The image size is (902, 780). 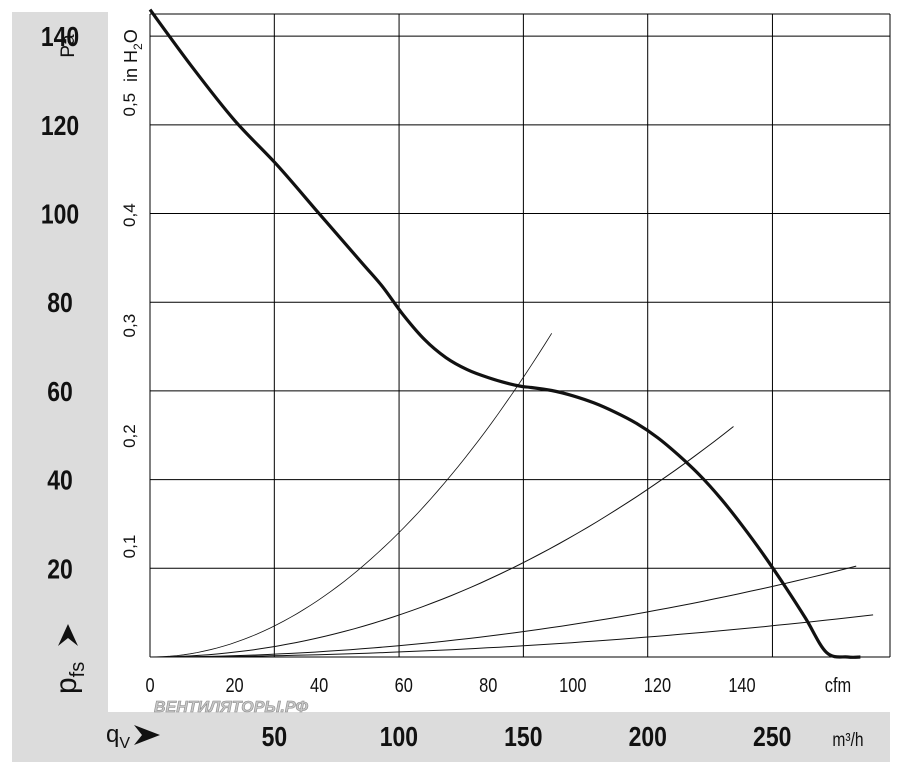 What do you see at coordinates (68, 635) in the screenshot?
I see `y-axis-arrow-icon` at bounding box center [68, 635].